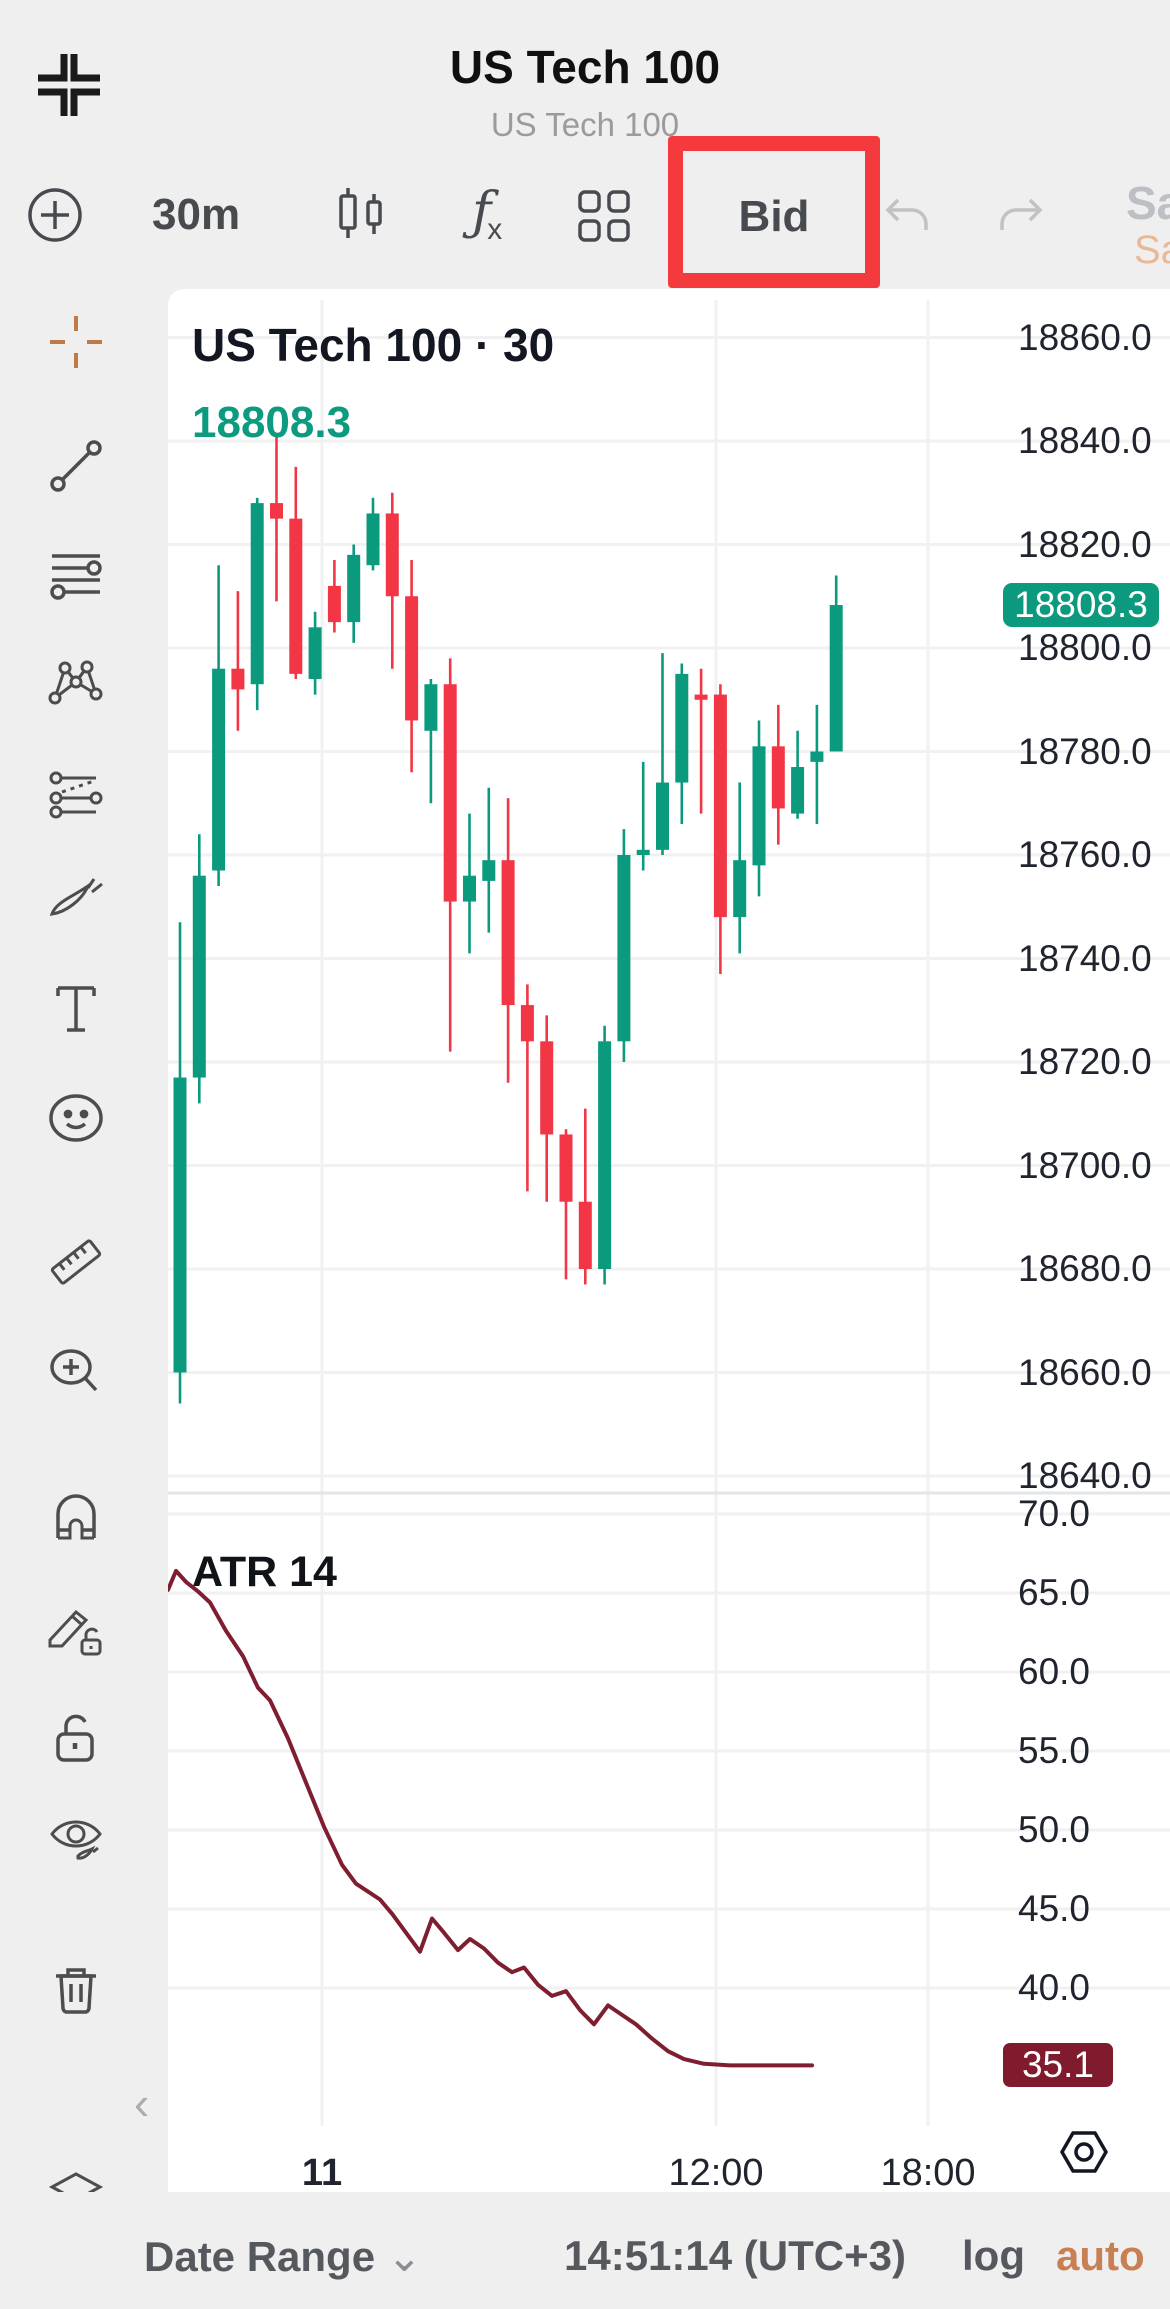 The height and width of the screenshot is (2309, 1170). I want to click on annotation-highlight-box, so click(774, 212).